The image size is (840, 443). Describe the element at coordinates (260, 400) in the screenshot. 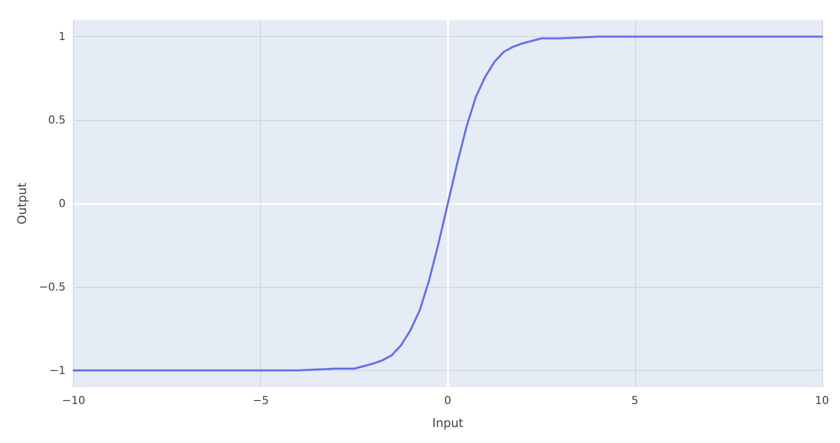

I see `x-tick-label: −5` at that location.